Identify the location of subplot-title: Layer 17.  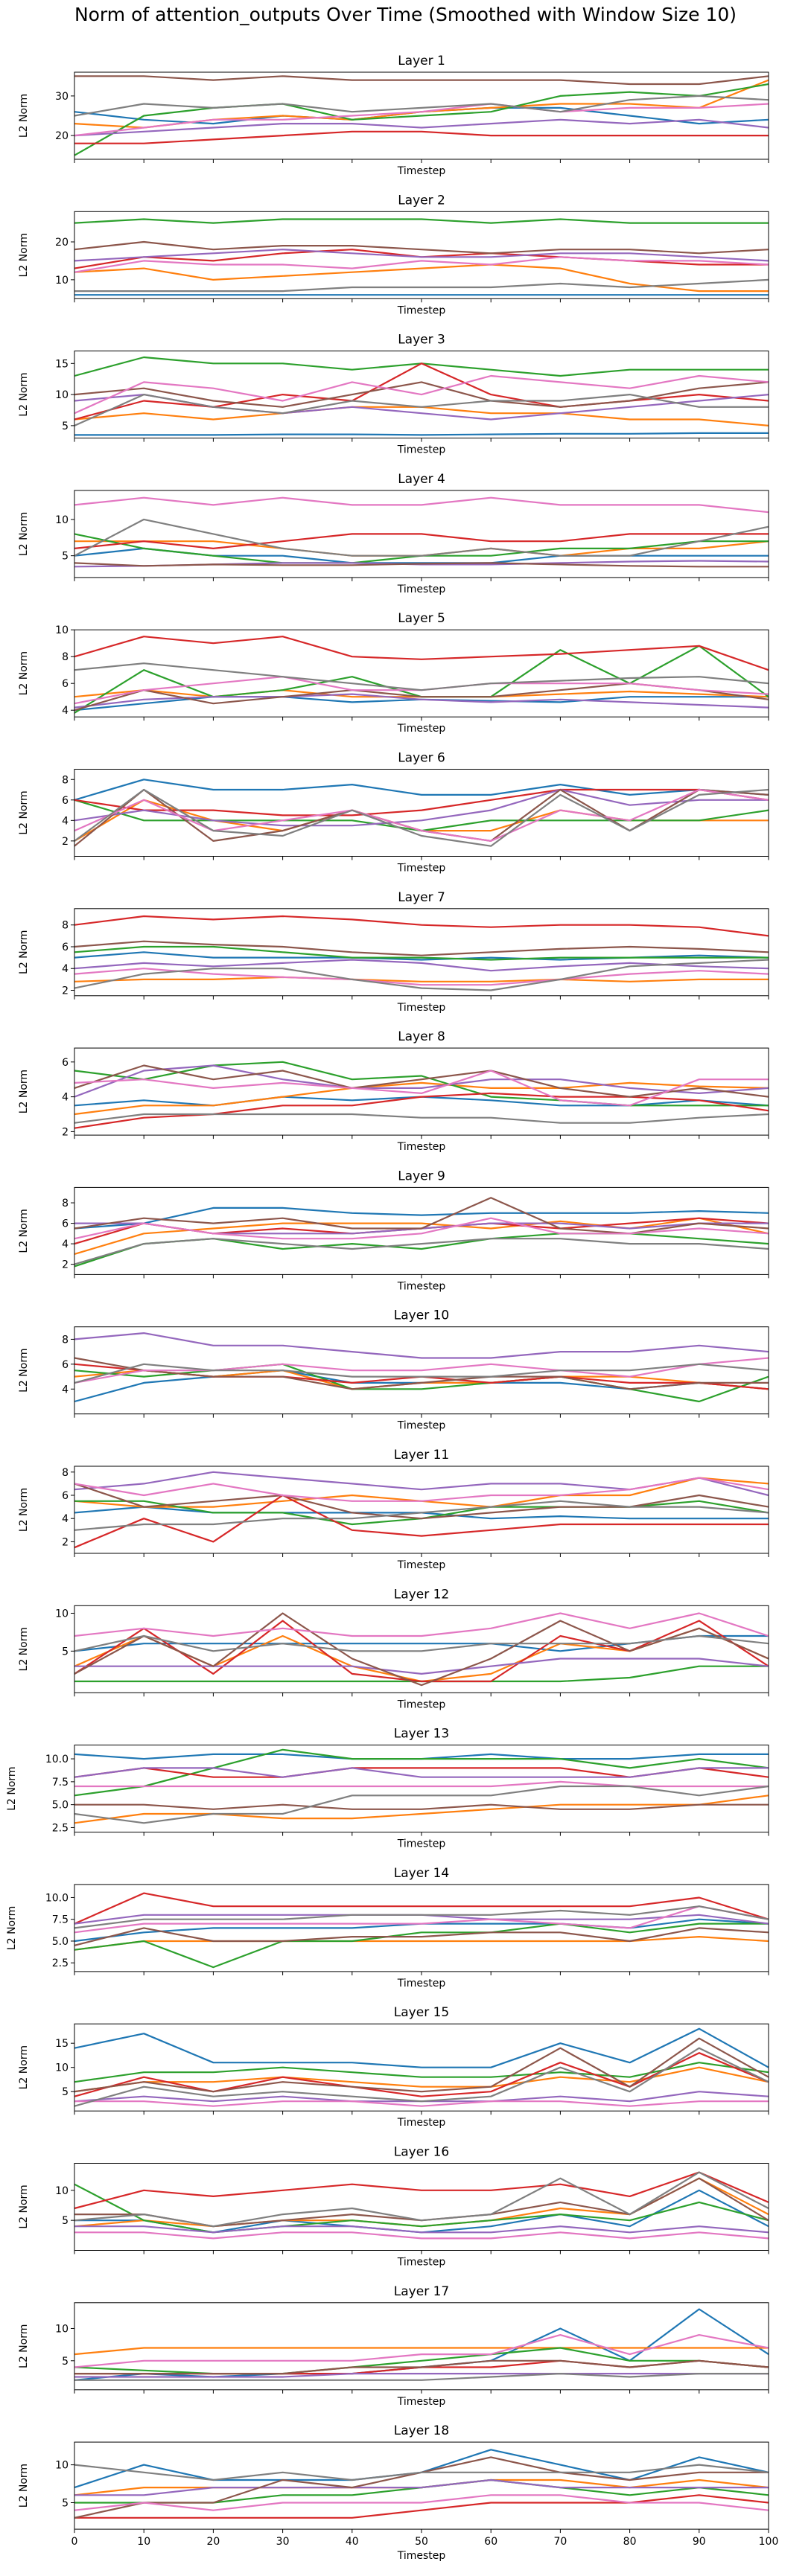
(422, 2291).